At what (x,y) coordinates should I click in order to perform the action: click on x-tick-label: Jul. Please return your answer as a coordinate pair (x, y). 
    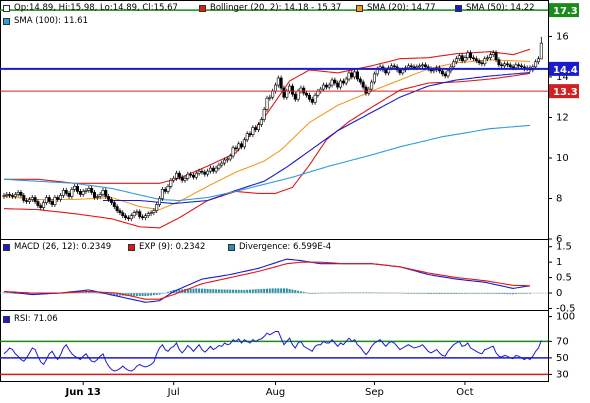
    Looking at the image, I should click on (173, 392).